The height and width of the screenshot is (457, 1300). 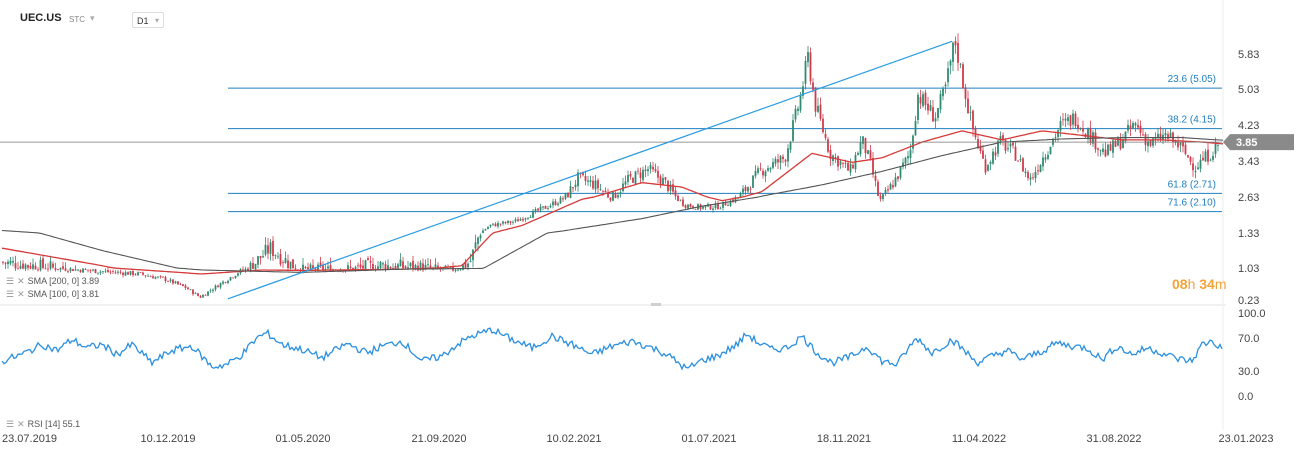 What do you see at coordinates (52, 294) in the screenshot?
I see `indicator-sma100: ☰ ✕ SMA [100, 0] 3.81` at bounding box center [52, 294].